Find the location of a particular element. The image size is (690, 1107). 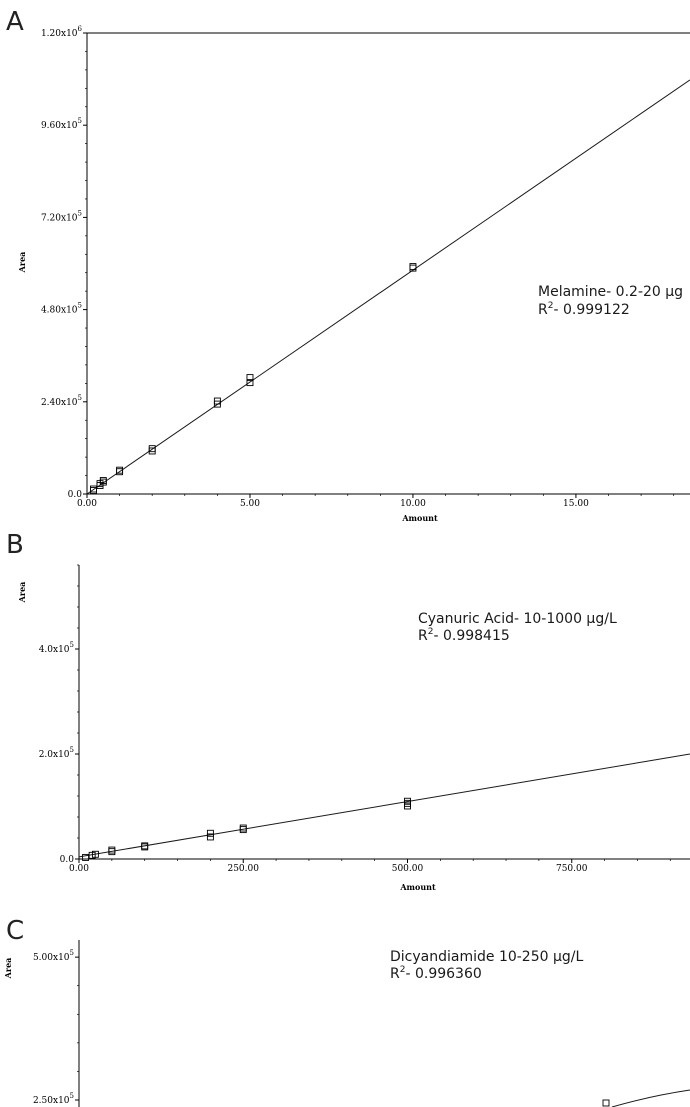

panel-letter-c: C is located at coordinates (15, 931).